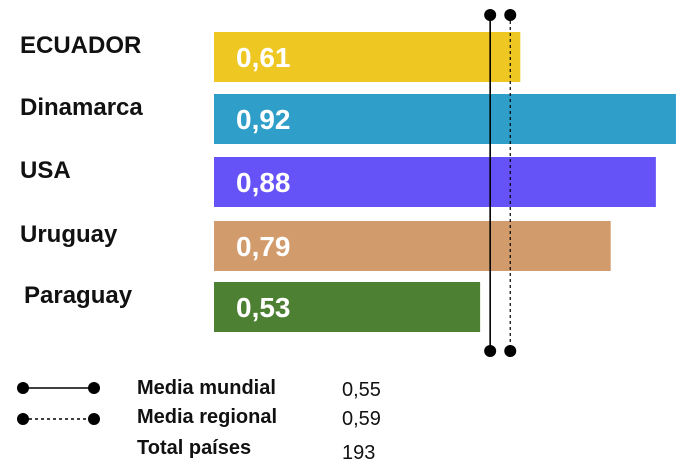  Describe the element at coordinates (412, 246) in the screenshot. I see `bar-uruguay` at that location.